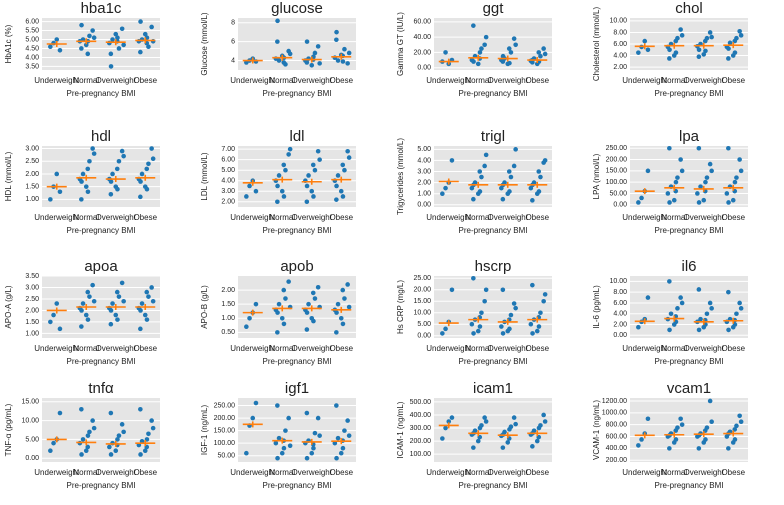  What do you see at coordinates (32, 276) in the screenshot?
I see `y-tick-label: 3.50` at bounding box center [32, 276].